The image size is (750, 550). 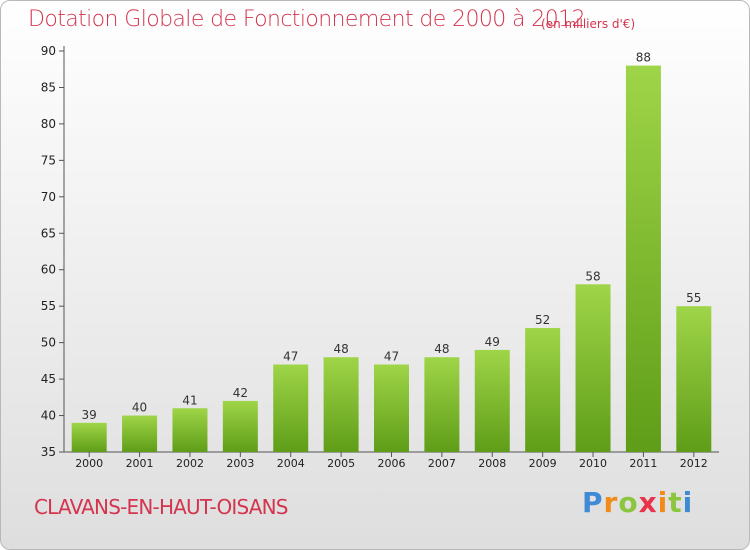 What do you see at coordinates (588, 24) in the screenshot?
I see `unit-note: (en milliers d'€)` at bounding box center [588, 24].